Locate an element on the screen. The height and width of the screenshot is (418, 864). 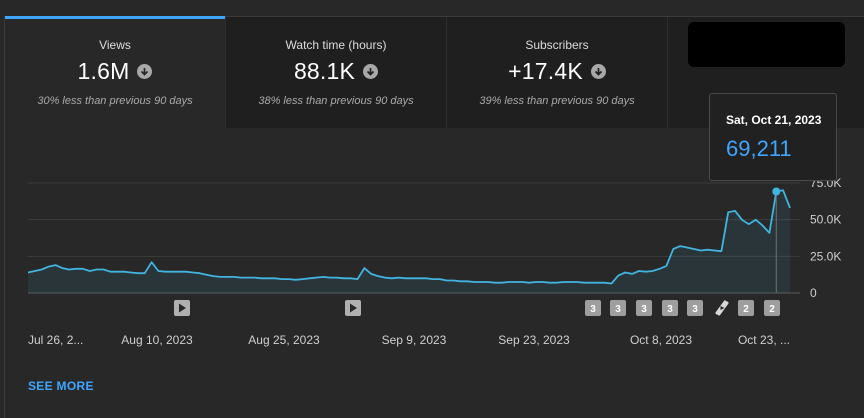
tooltip-date: Sat, Oct 21, 2023 is located at coordinates (774, 120).